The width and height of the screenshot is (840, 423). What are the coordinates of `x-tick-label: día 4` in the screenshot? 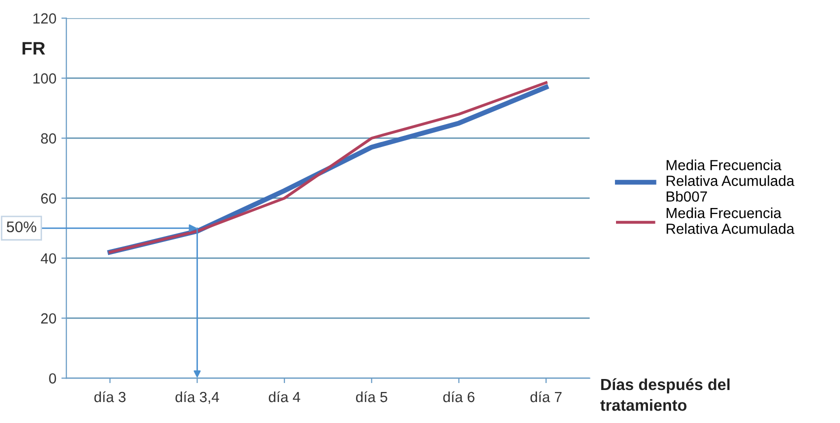 It's located at (284, 396).